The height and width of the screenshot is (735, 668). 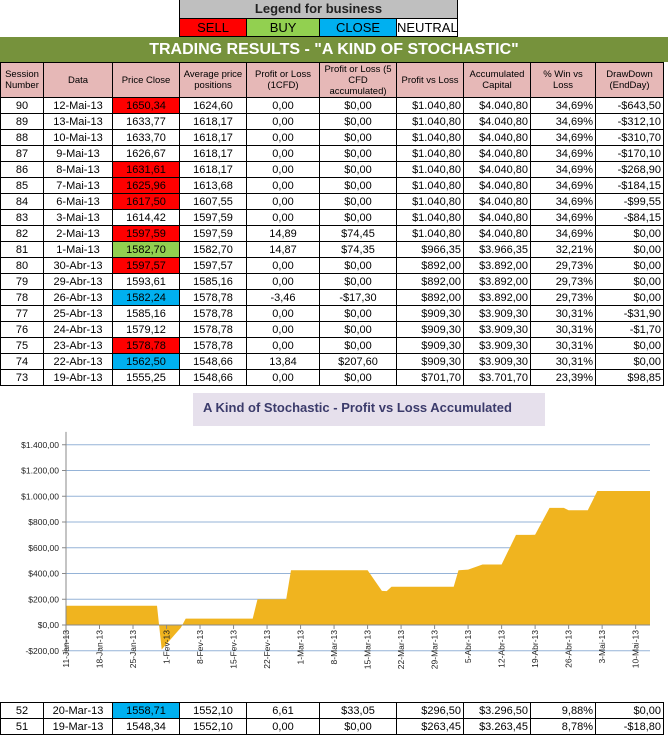 What do you see at coordinates (78, 169) in the screenshot?
I see `cell-date: 8-Mai-13` at bounding box center [78, 169].